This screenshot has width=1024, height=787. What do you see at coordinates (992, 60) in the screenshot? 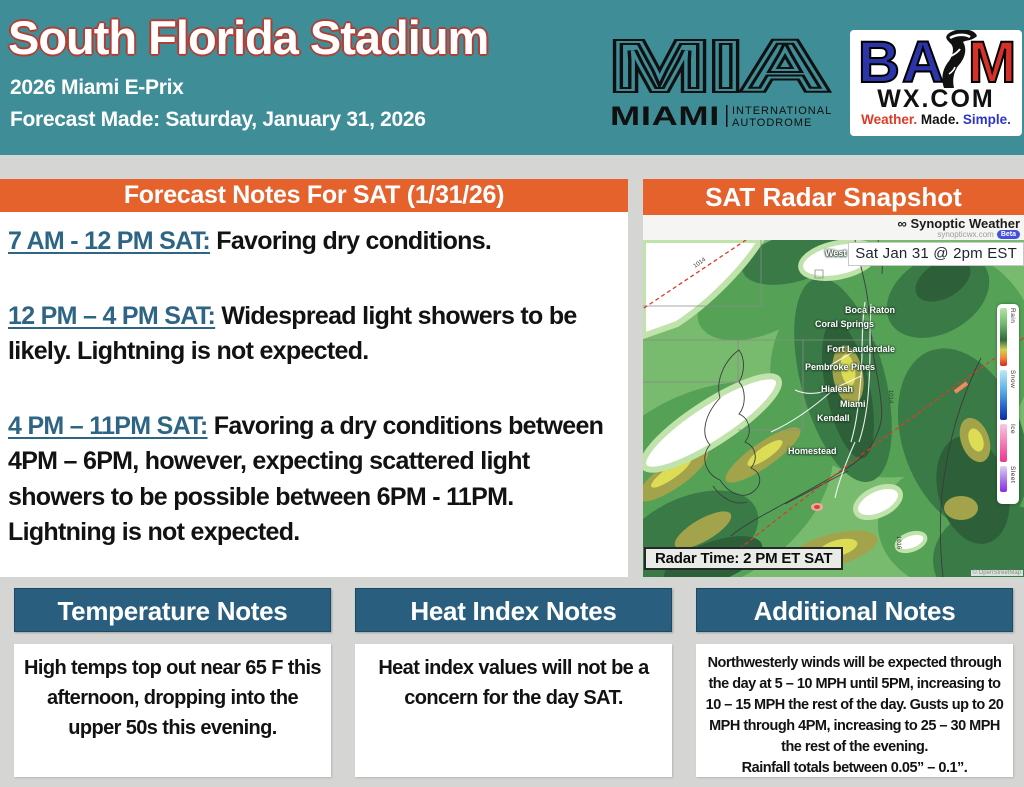
I see `bam-letter-m: M` at bounding box center [992, 60].